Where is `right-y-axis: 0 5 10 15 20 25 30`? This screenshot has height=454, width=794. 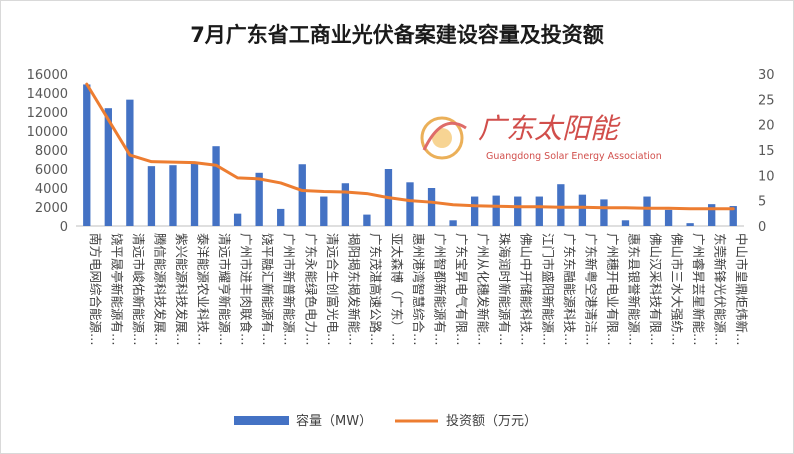
right-y-axis: 0 5 10 15 20 25 30 is located at coordinates (766, 151).